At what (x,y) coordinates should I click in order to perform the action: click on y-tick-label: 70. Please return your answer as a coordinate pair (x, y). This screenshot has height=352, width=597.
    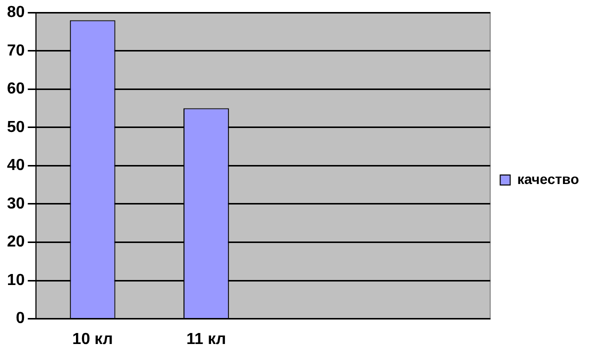
    Looking at the image, I should click on (16, 51).